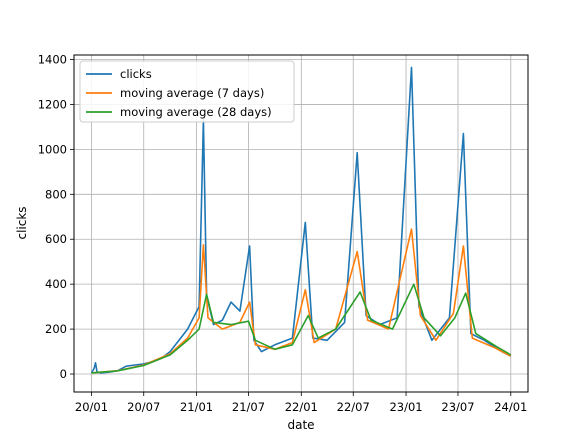  Describe the element at coordinates (52, 149) in the screenshot. I see `y-tick-label: 1000` at that location.